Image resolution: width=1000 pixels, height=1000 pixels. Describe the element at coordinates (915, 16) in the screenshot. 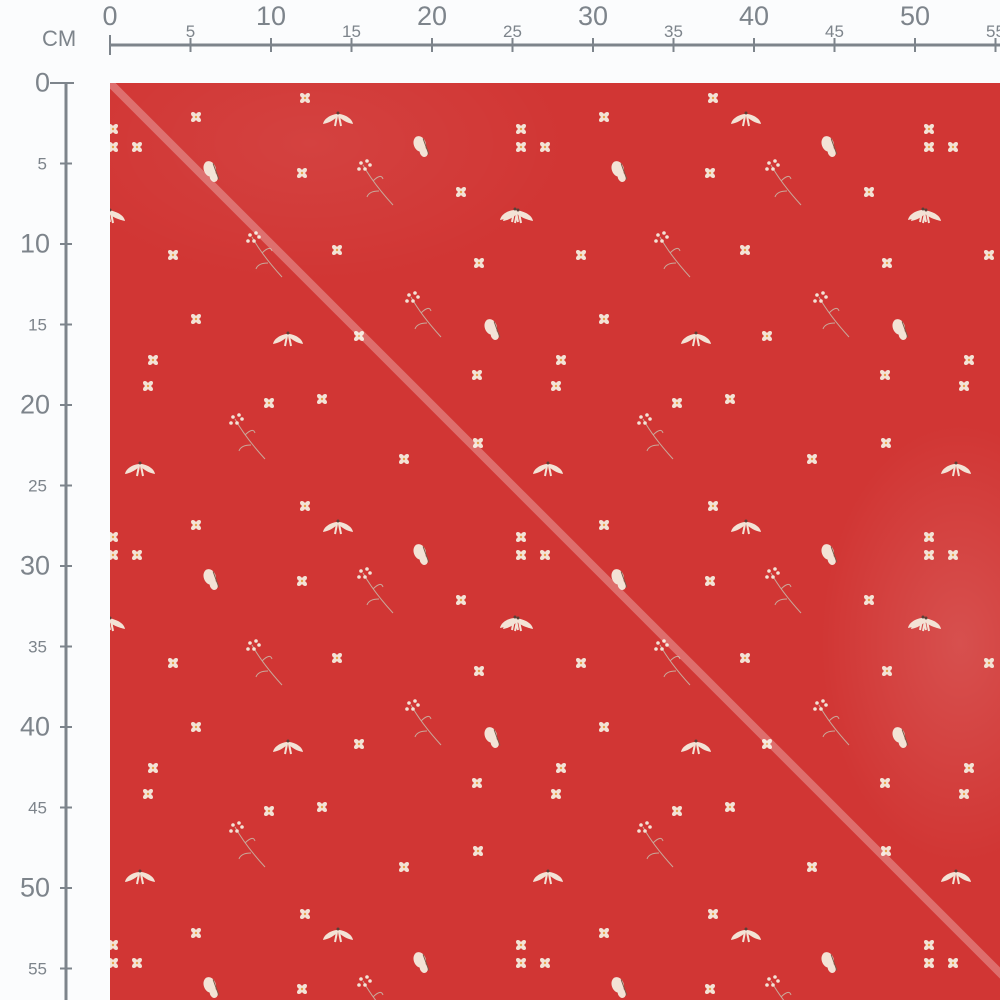

I see `top-ruler-label: 50` at that location.